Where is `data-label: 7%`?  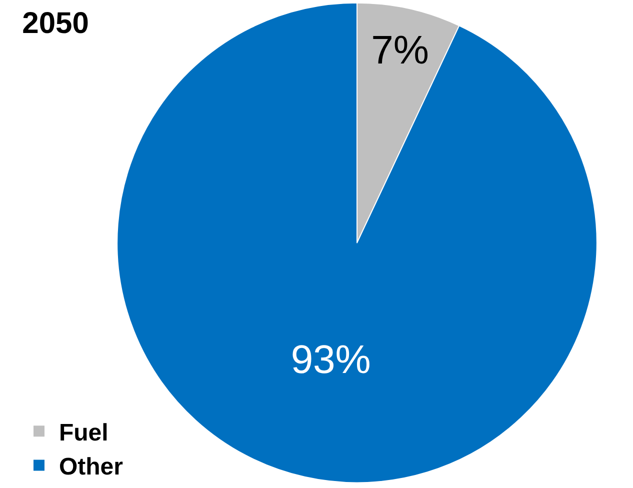 data-label: 7% is located at coordinates (400, 50).